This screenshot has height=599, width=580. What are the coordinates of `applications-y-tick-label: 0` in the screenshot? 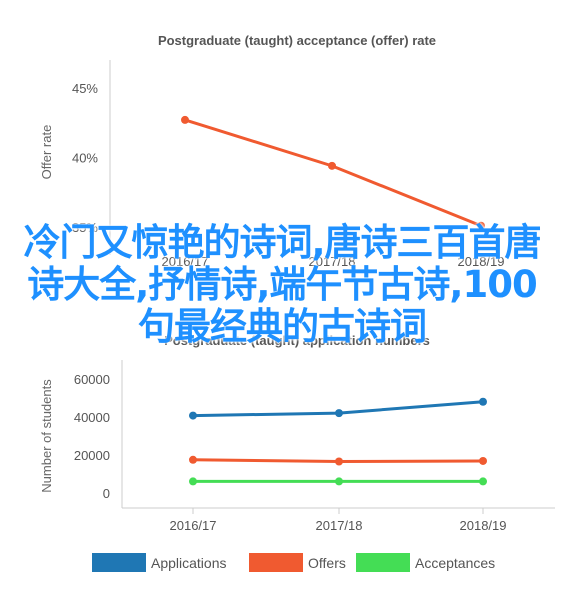 It's located at (106, 493).